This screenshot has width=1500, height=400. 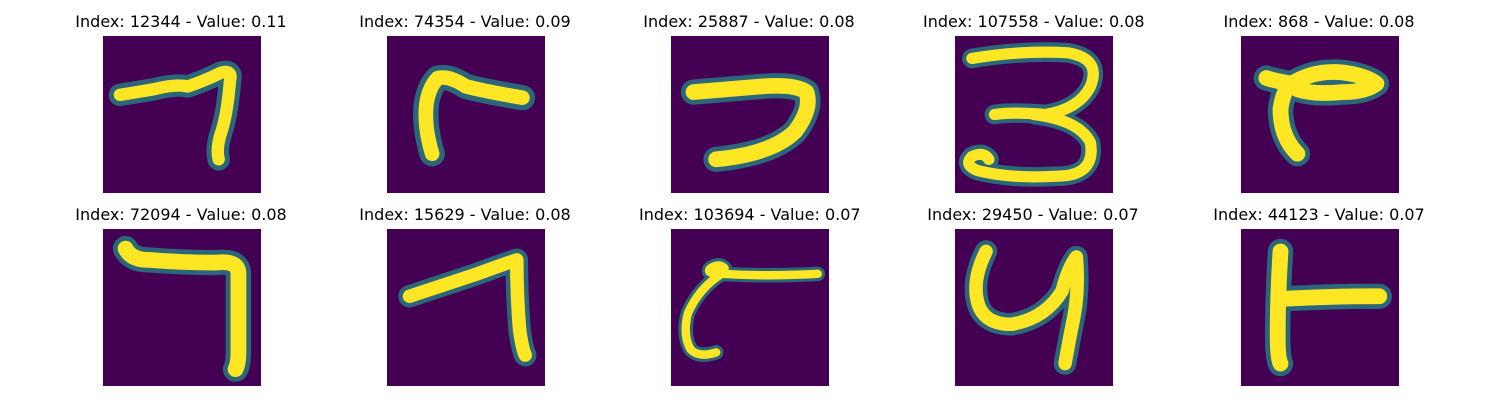 I want to click on panel-title: Index: 25887 - Value: 0.08, so click(x=749, y=21).